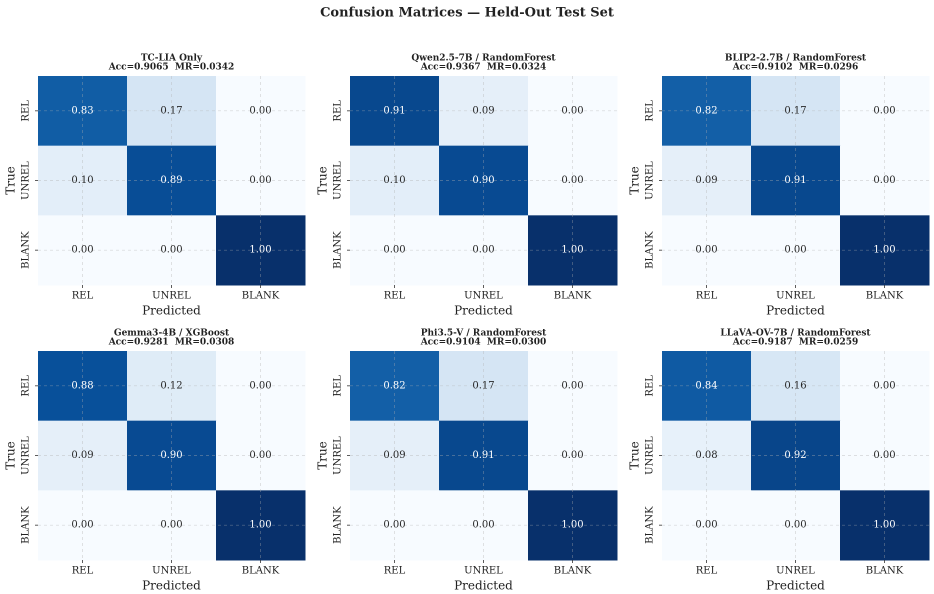 This screenshot has height=594, width=934. What do you see at coordinates (171, 68) in the screenshot?
I see `panel-subtitle: Acc=0.9065 MR=0.0342` at bounding box center [171, 68].